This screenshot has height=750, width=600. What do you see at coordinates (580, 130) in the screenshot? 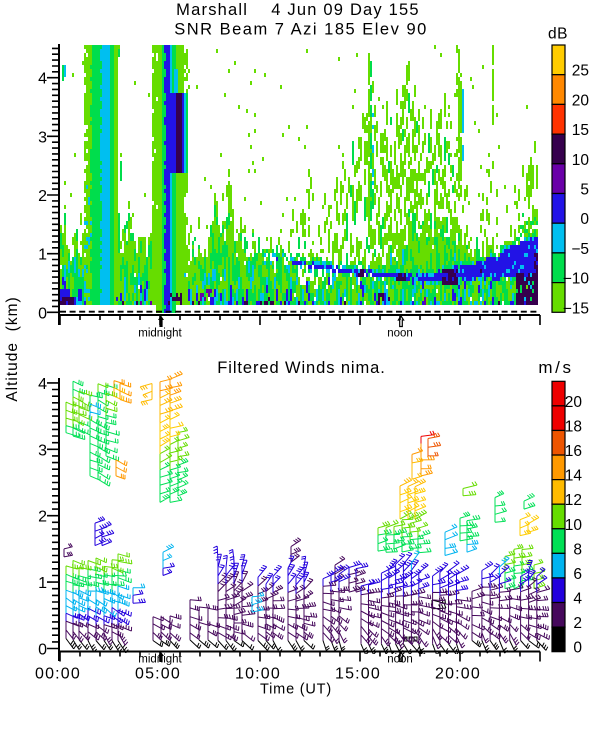
I see `svg-text: 15` at bounding box center [580, 130].